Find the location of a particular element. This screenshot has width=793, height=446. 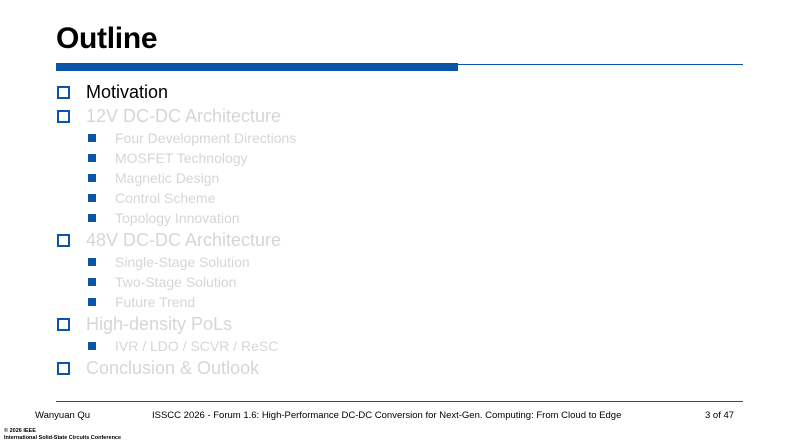

outline-subitem-label: Two-Stage Solution is located at coordinates (176, 282).